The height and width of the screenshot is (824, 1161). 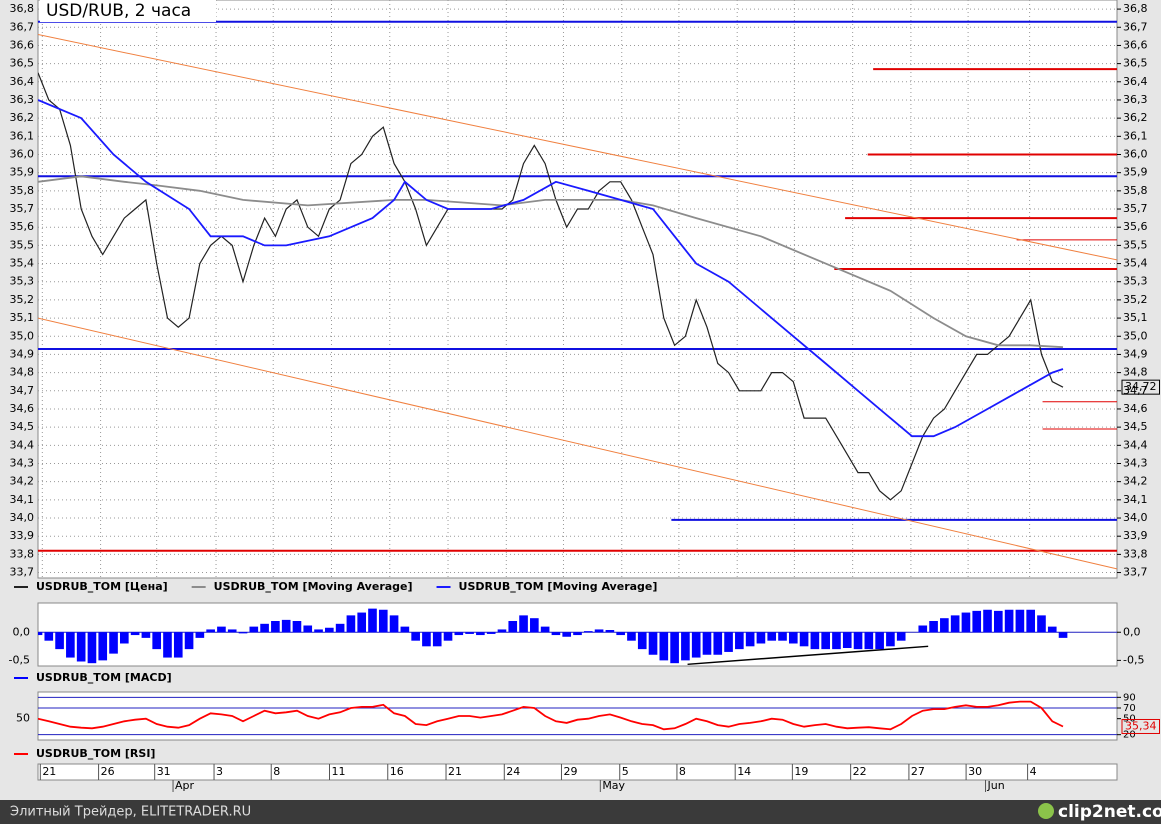 I want to click on y-tick-label: 34,9, so click(x=22, y=353).